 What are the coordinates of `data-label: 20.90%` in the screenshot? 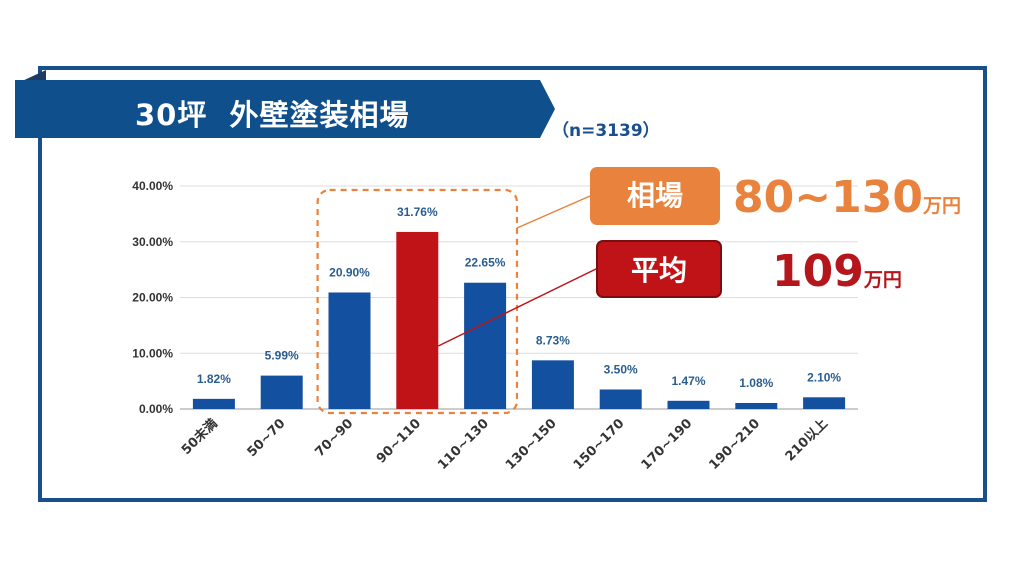 It's located at (349, 272).